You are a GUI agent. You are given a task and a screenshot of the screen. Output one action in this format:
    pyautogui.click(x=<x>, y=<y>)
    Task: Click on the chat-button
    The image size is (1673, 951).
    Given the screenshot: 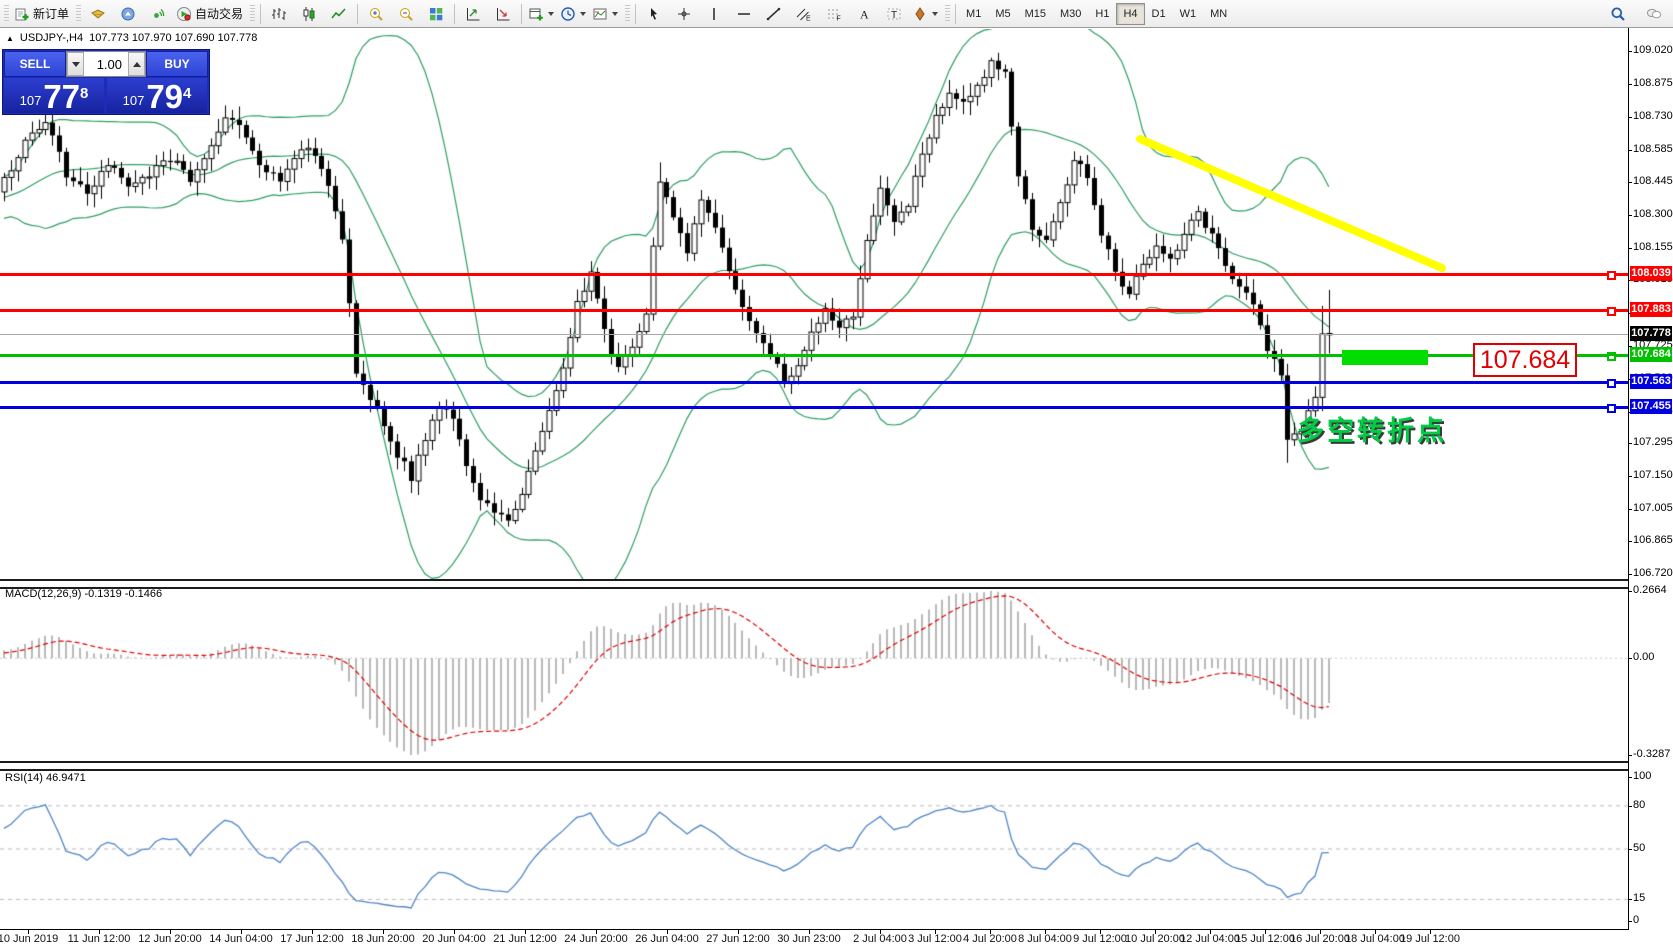 What is the action you would take?
    pyautogui.click(x=1654, y=14)
    